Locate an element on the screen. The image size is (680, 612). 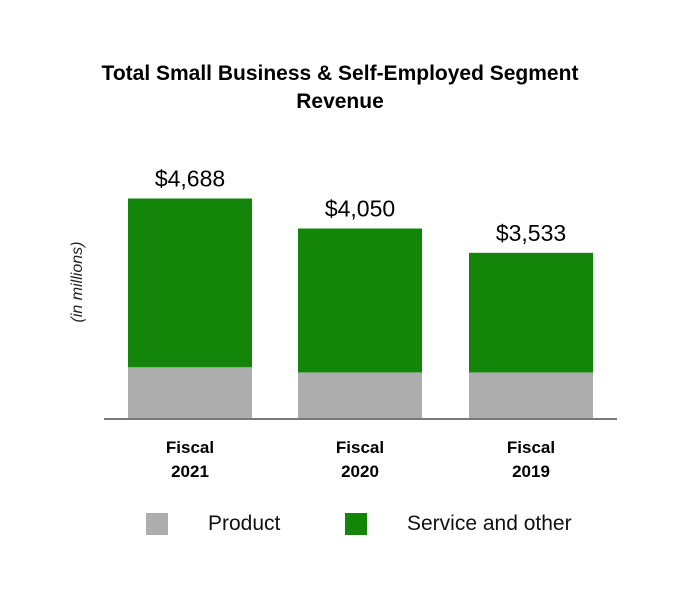
bar-product-2021 is located at coordinates (190, 393).